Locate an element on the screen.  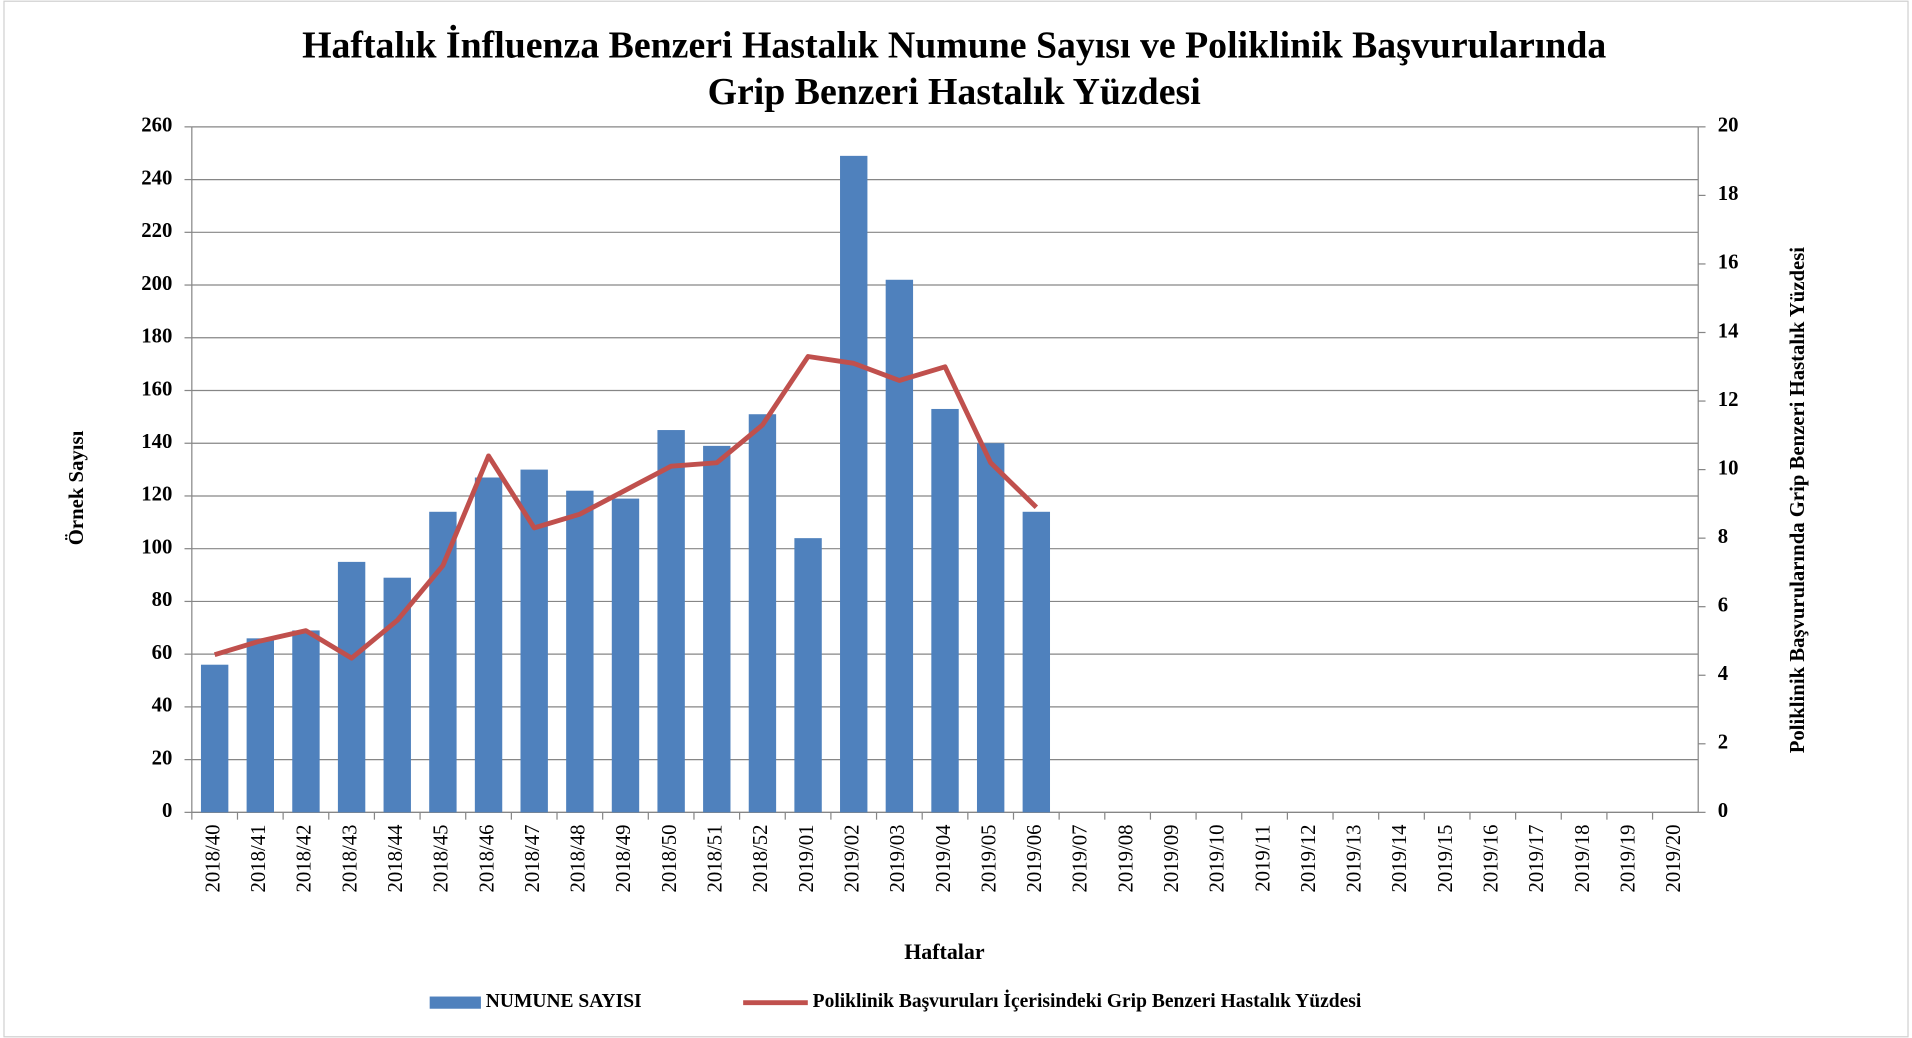
y-tick-label: 140 is located at coordinates (156, 442).